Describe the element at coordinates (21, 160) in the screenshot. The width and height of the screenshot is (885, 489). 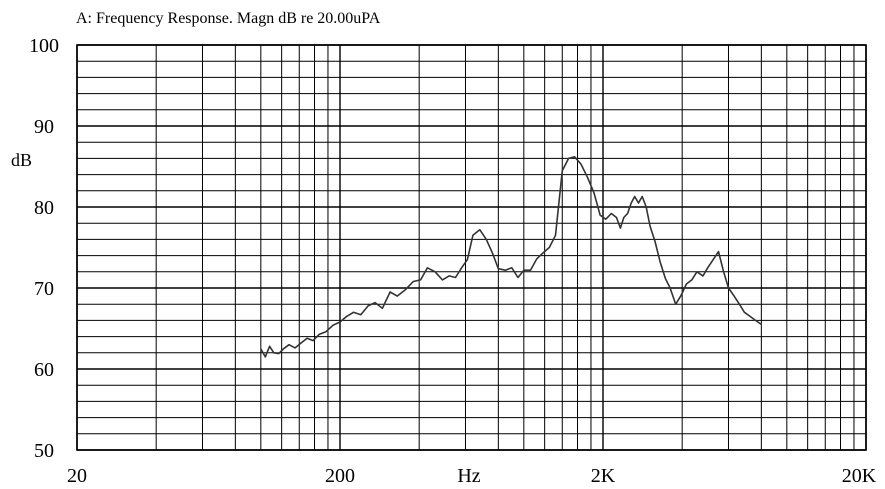
I see `y-axis-label: dB` at that location.